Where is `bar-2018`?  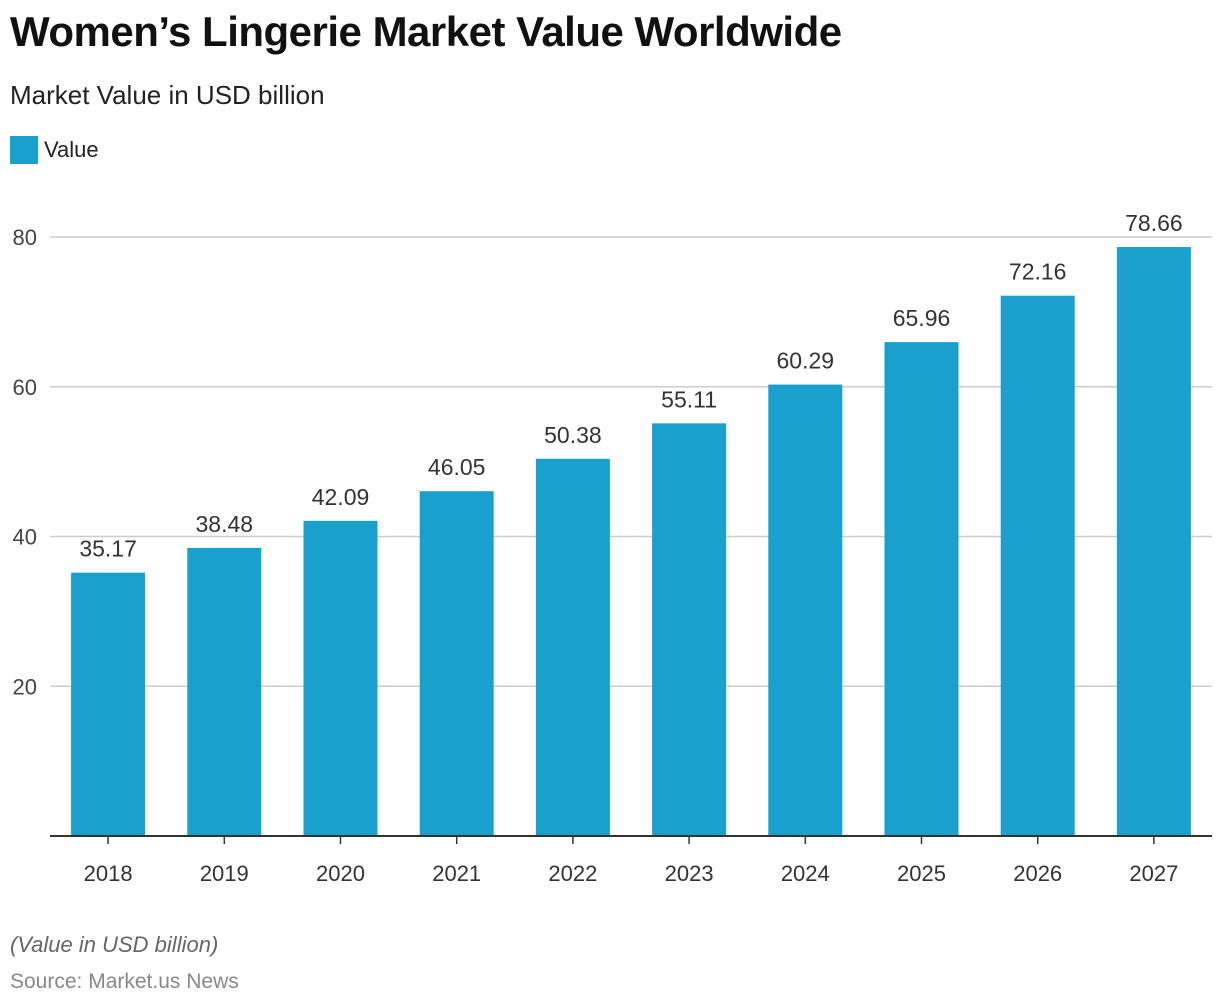
bar-2018 is located at coordinates (108, 704).